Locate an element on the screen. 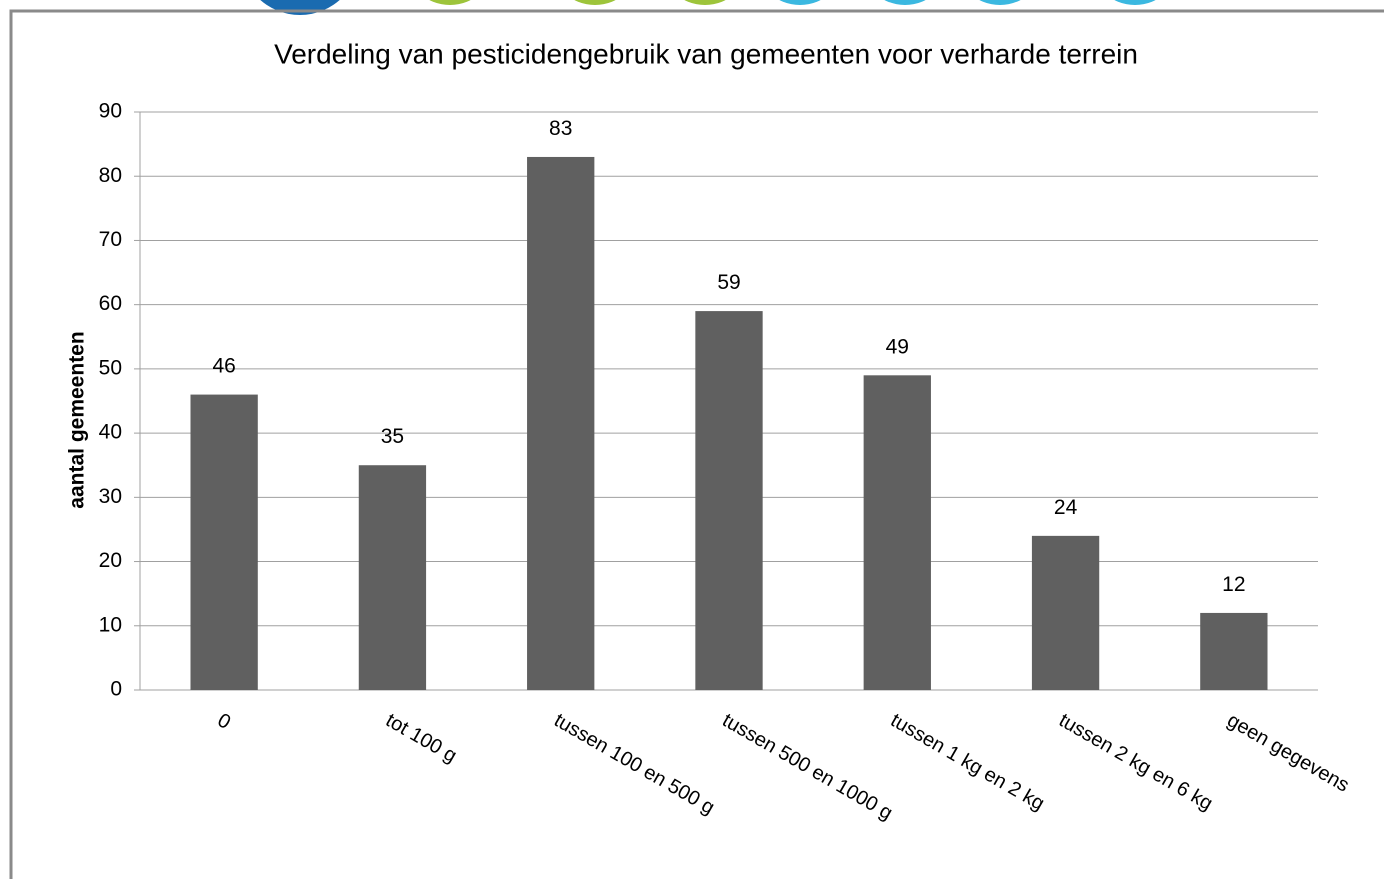 The image size is (1384, 879). x-tick-label: tussen 500 en 1000 g is located at coordinates (808, 766).